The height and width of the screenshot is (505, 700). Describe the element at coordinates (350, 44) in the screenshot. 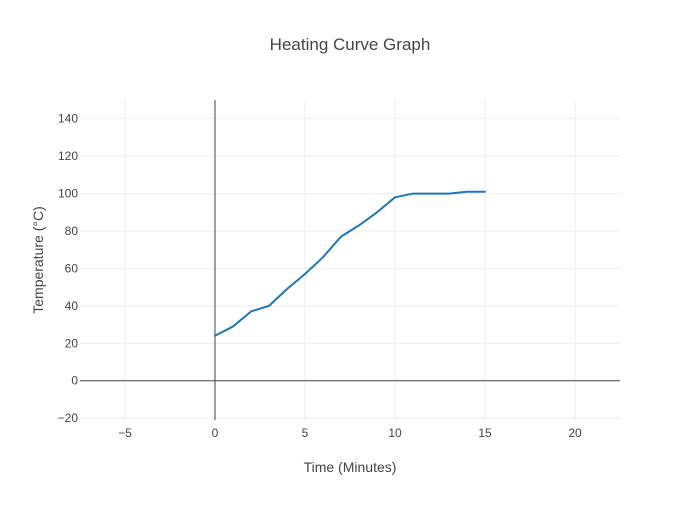

I see `chart-title: Heating Curve Graph` at that location.